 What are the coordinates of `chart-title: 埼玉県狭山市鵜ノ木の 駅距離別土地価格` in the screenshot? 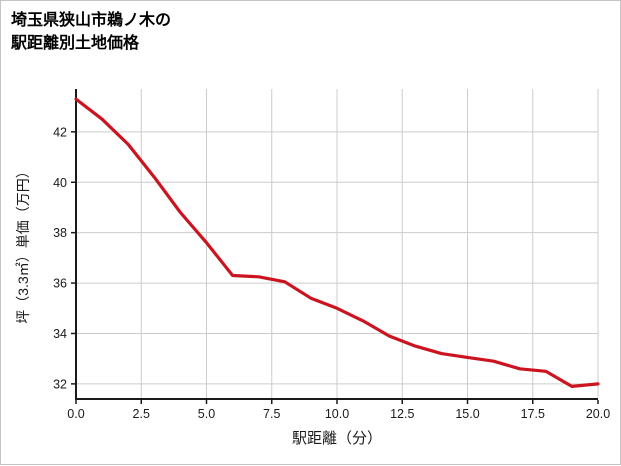 It's located at (91, 32).